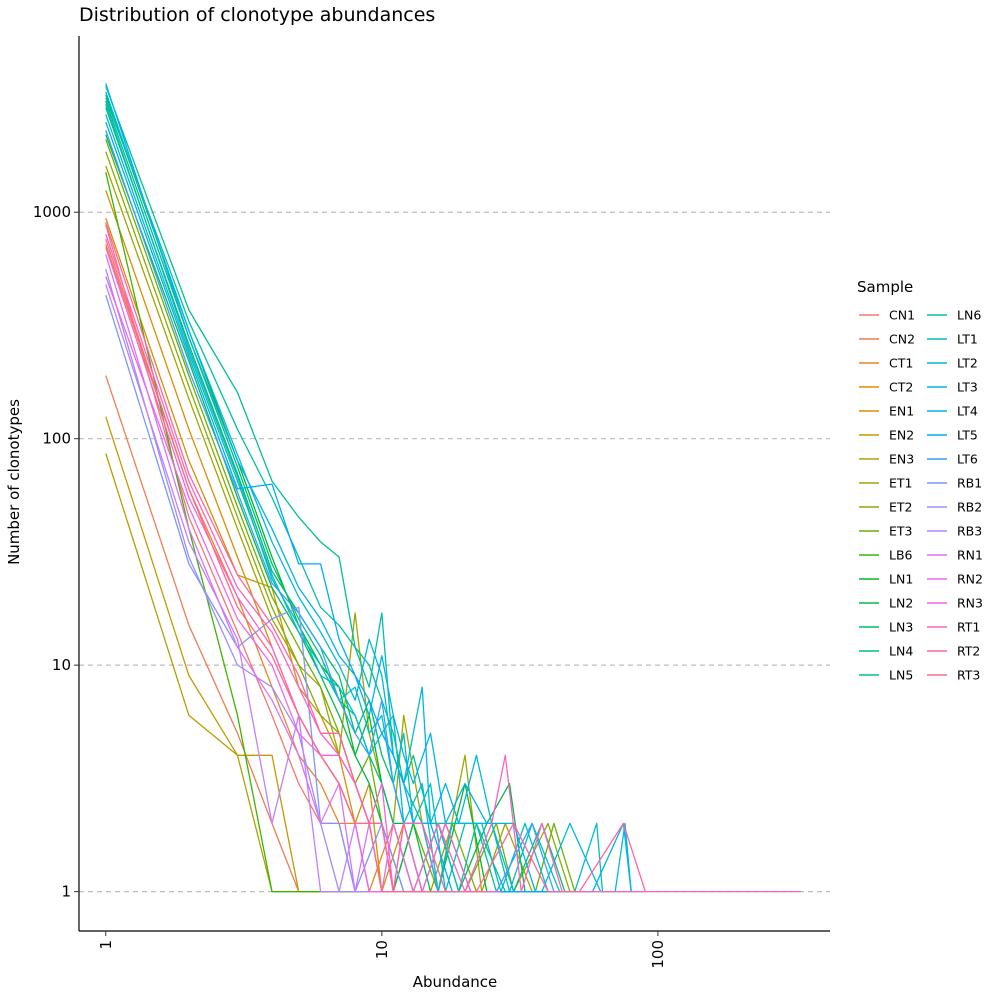 The image size is (1000, 1004). What do you see at coordinates (382, 949) in the screenshot?
I see `x-tick-label-10: 10` at bounding box center [382, 949].